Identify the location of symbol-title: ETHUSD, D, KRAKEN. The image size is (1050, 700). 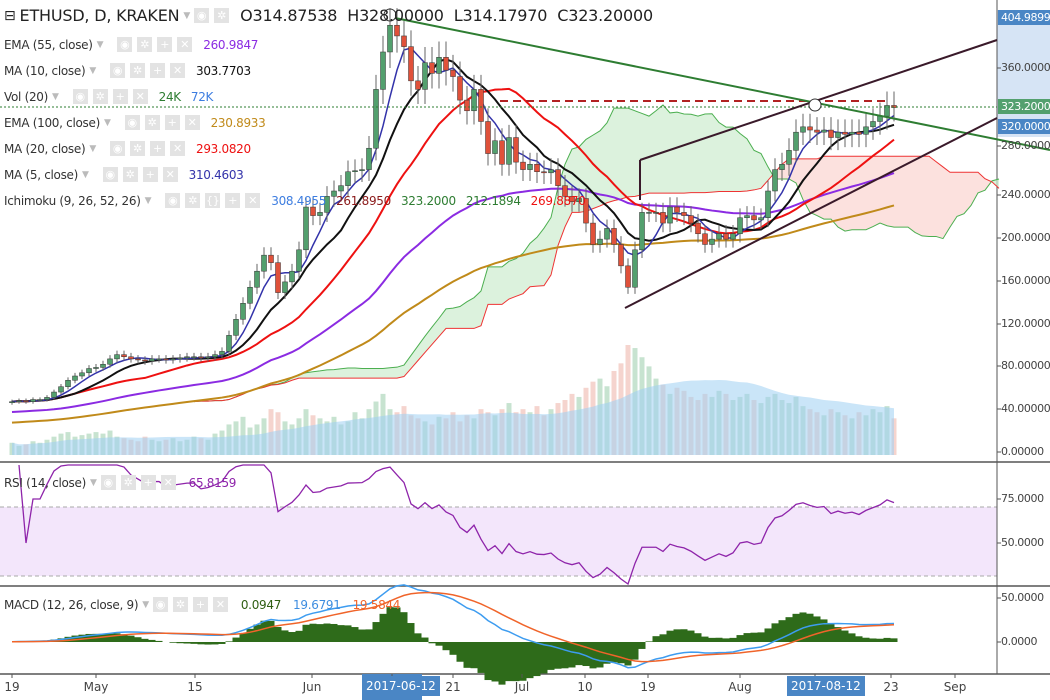
(99, 15).